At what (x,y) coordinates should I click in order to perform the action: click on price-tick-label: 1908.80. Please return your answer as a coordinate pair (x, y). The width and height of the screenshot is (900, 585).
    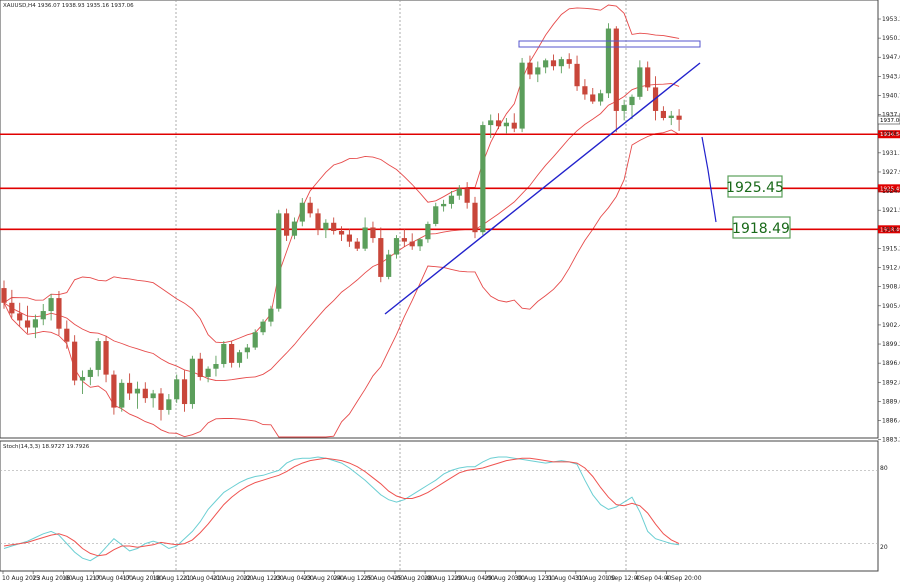
    Looking at the image, I should click on (891, 287).